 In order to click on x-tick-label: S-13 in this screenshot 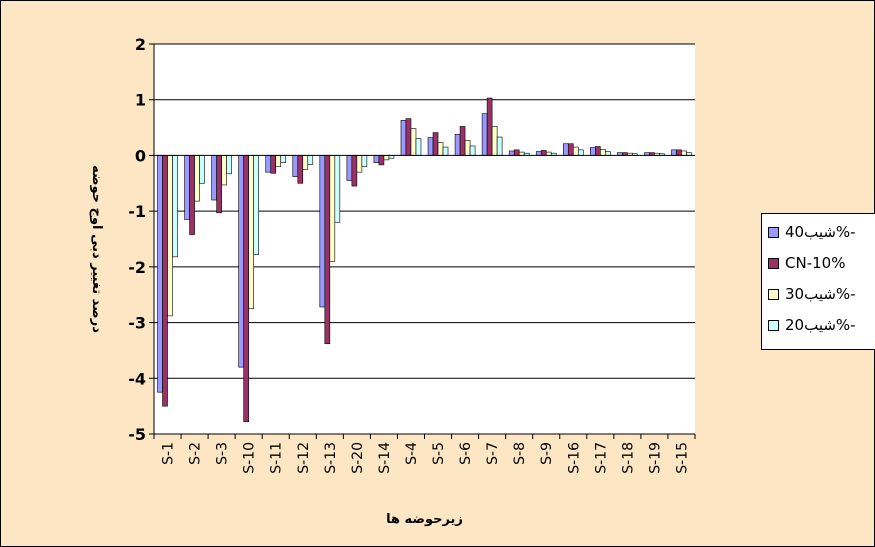, I will do `click(331, 458)`.